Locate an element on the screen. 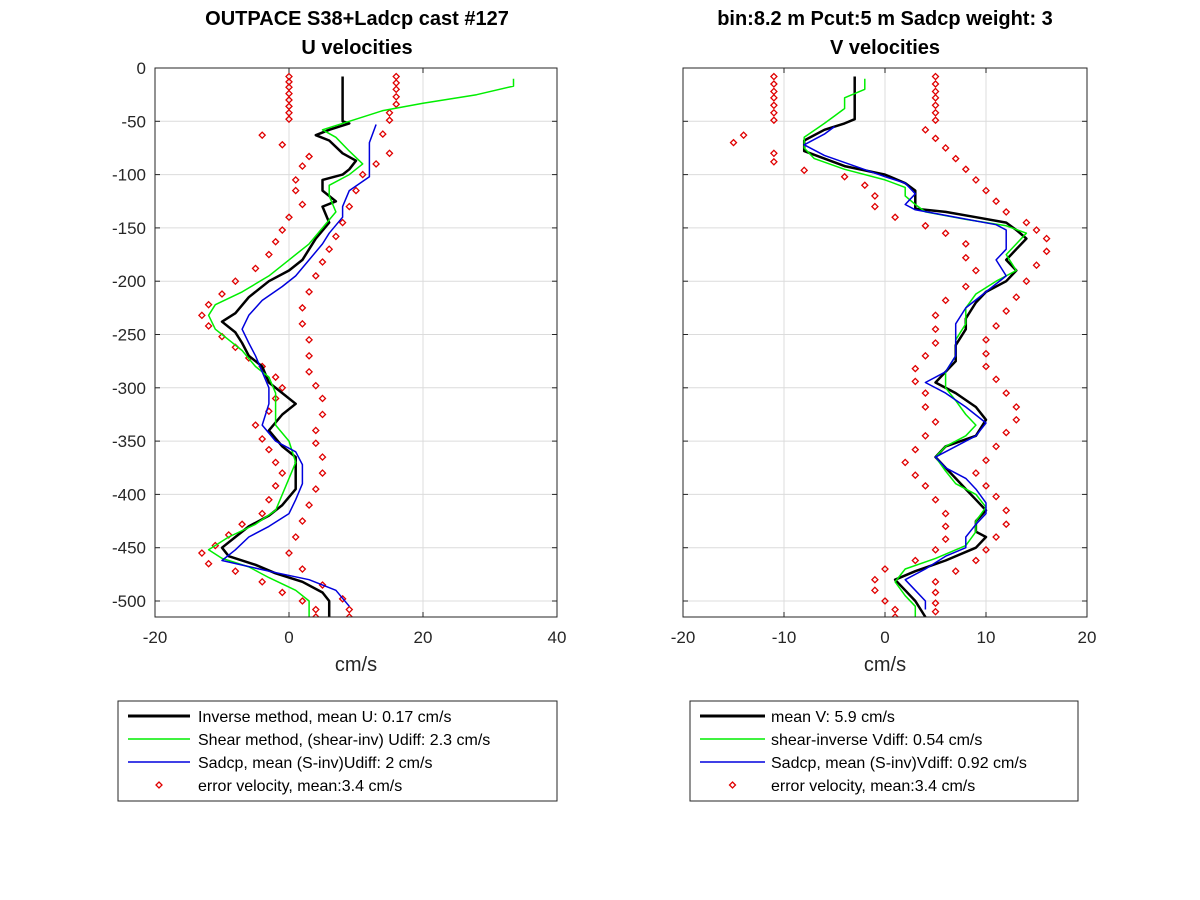  v-chart-subtitle: V velocities is located at coordinates (885, 48).